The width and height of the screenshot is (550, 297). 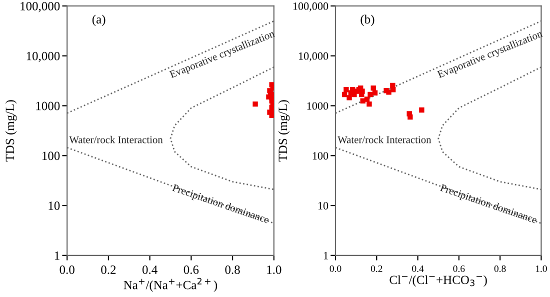 I want to click on x-axis-title: Cl$^{−}$/(Cl$^{−}$+HCO$_{3}$$^{−}$), so click(x=438, y=281).